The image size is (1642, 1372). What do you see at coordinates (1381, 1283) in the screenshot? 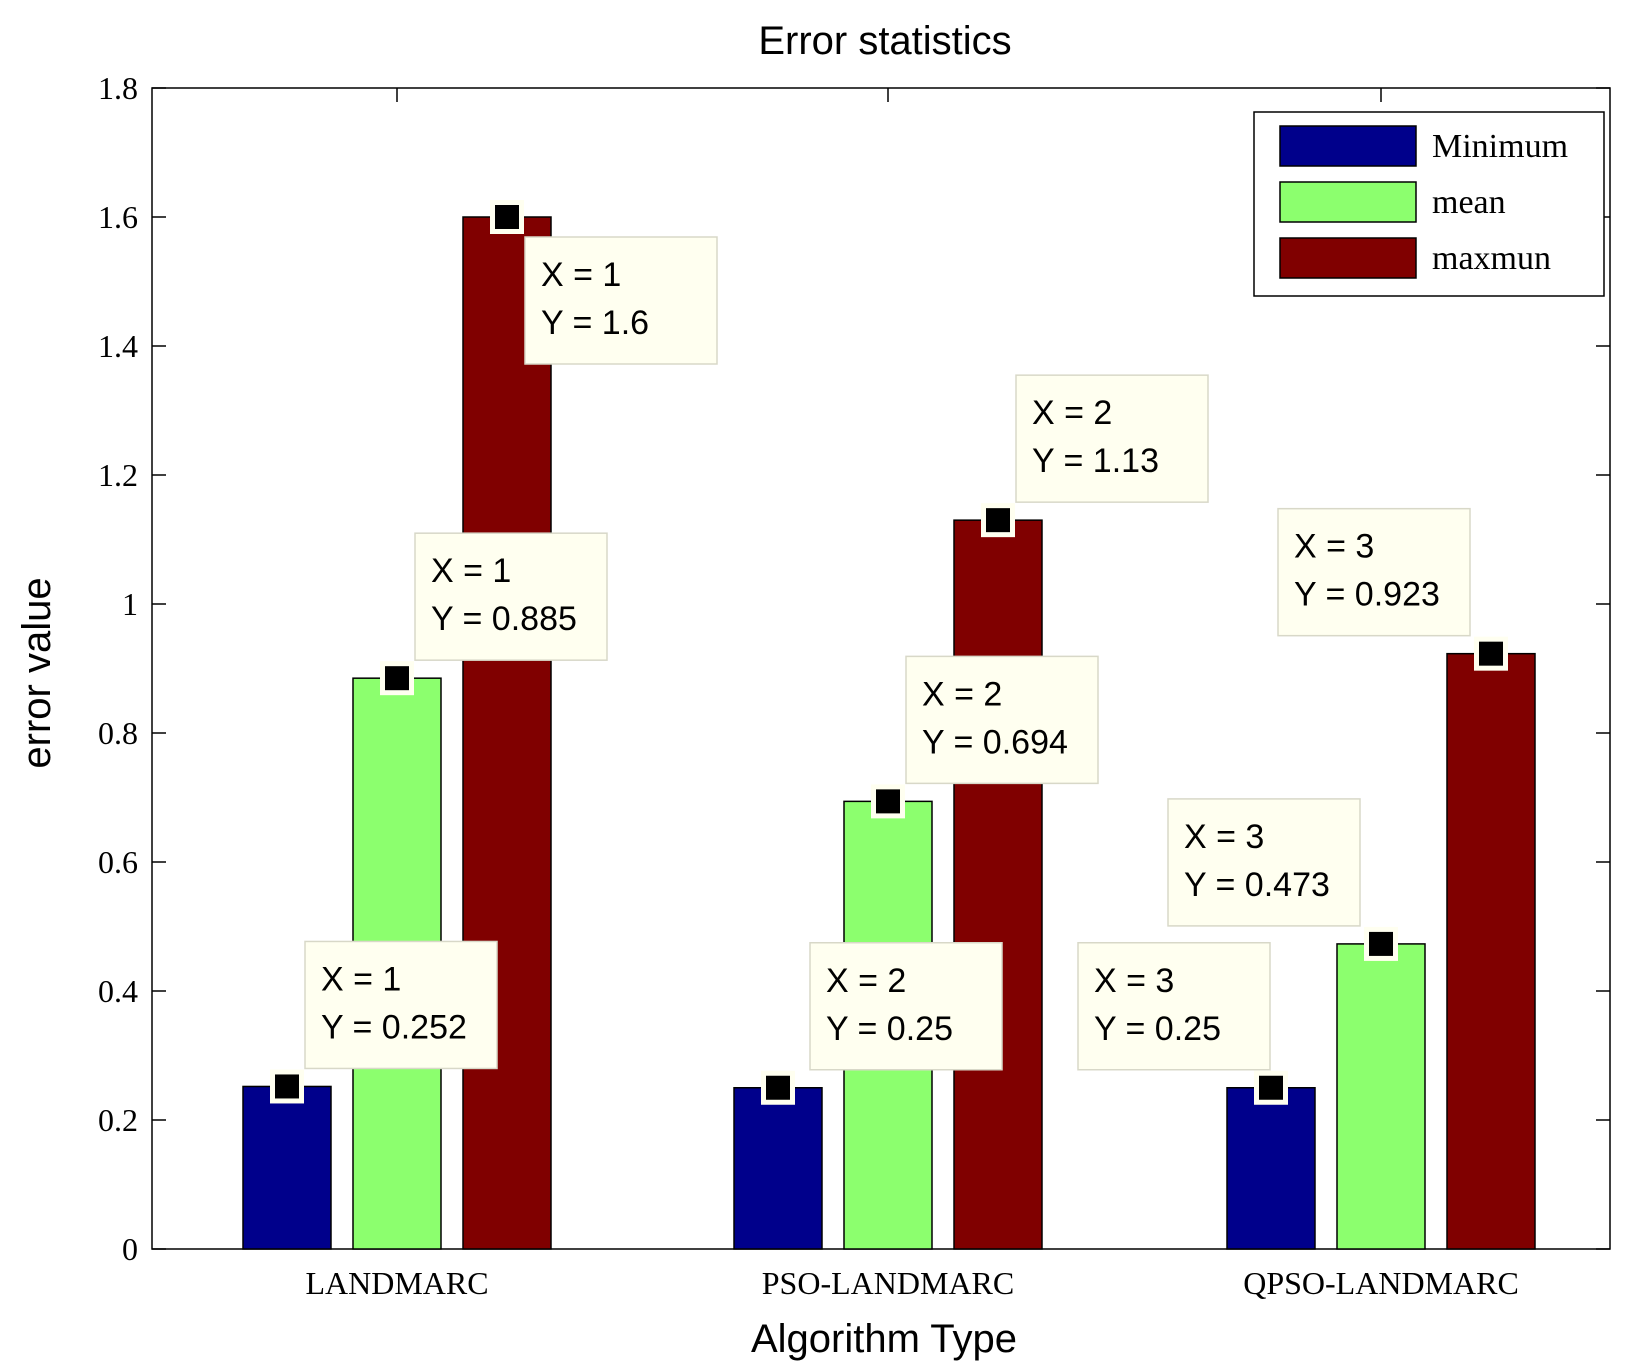
I see `x-tick-label: QPSO-LANDMARC` at bounding box center [1381, 1283].